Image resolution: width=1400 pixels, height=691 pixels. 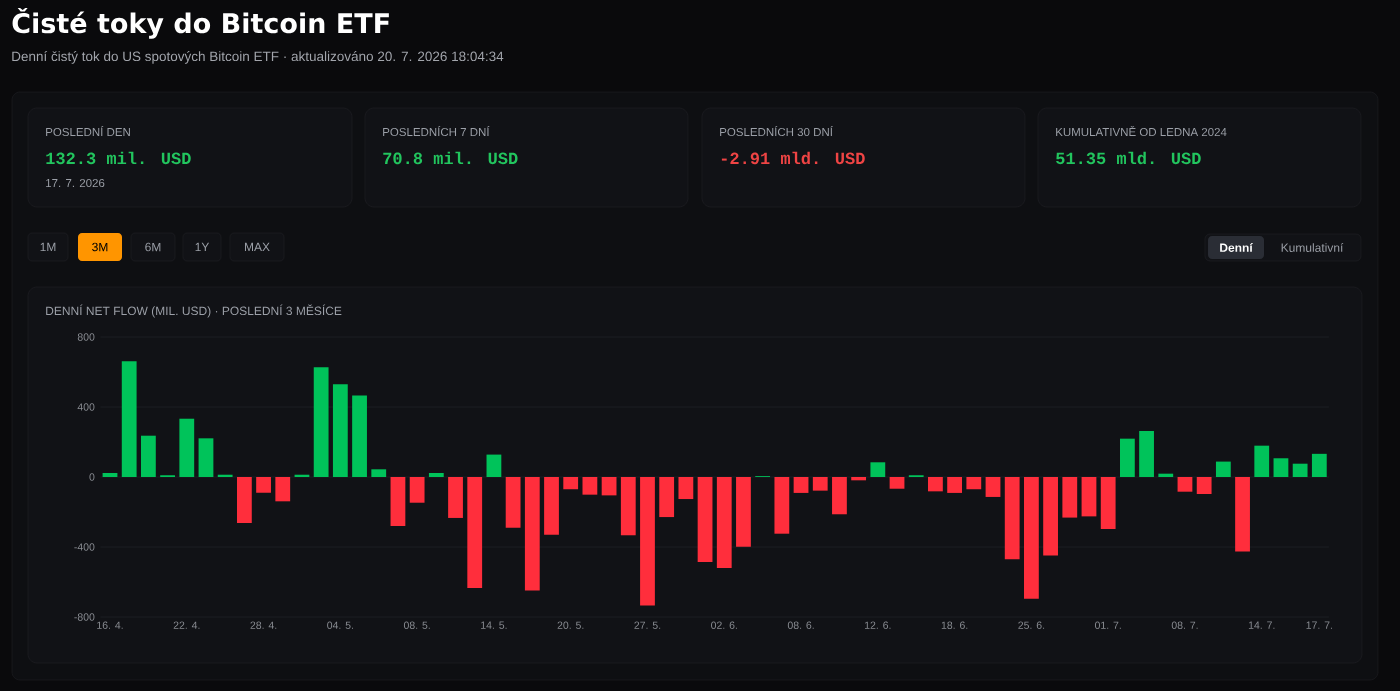 What do you see at coordinates (1236, 247) in the screenshot?
I see `text: Denní` at bounding box center [1236, 247].